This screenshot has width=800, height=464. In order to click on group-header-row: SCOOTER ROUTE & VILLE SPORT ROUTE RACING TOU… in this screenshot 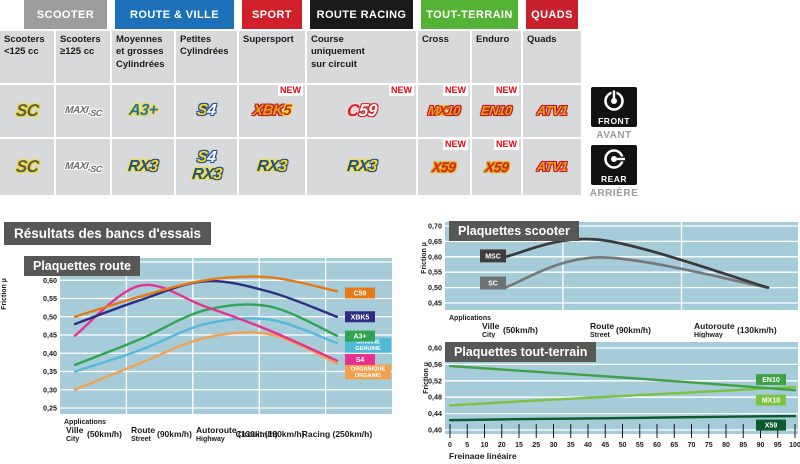, I will do `click(290, 14)`.